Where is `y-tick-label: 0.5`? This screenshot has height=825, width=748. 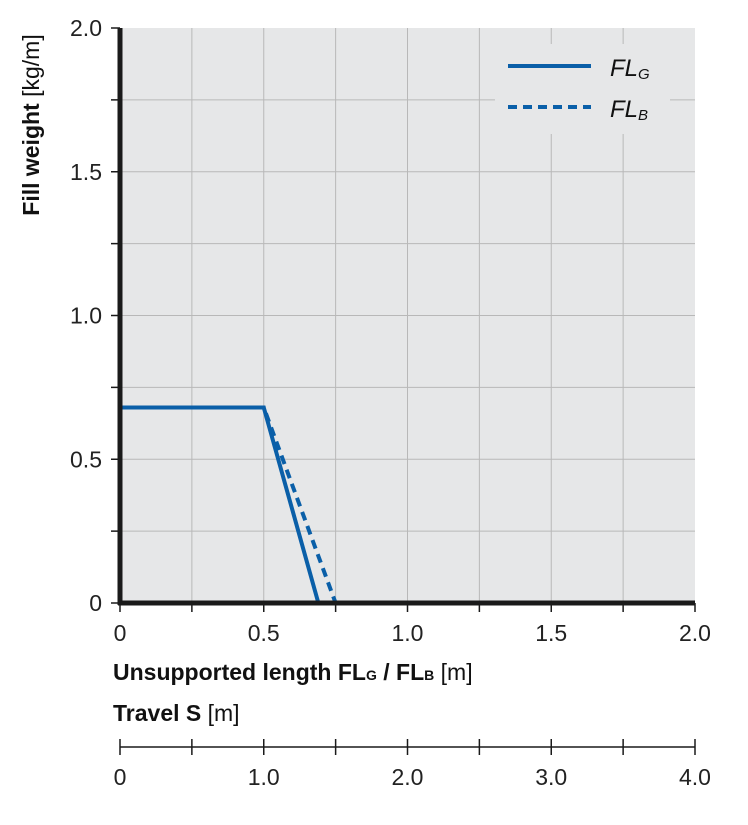
y-tick-label: 0.5 is located at coordinates (86, 459).